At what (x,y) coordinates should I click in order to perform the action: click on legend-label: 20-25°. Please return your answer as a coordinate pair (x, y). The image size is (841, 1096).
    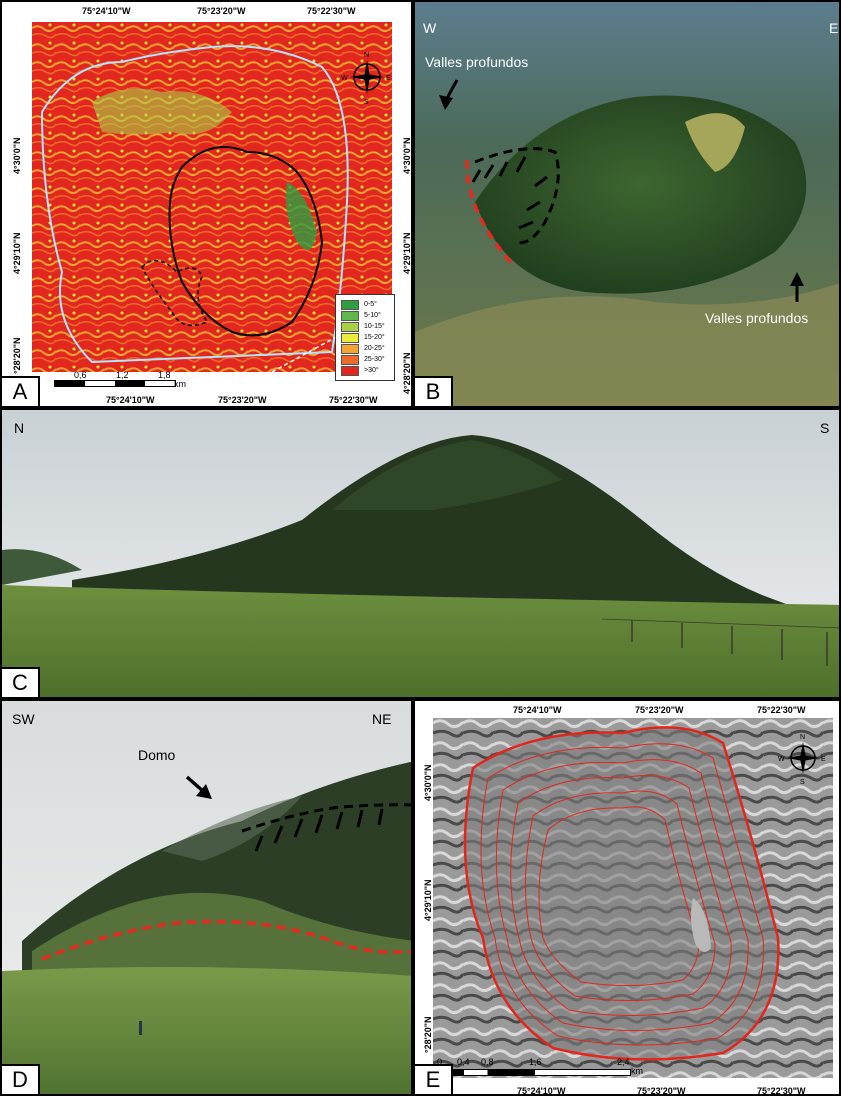
    Looking at the image, I should click on (374, 348).